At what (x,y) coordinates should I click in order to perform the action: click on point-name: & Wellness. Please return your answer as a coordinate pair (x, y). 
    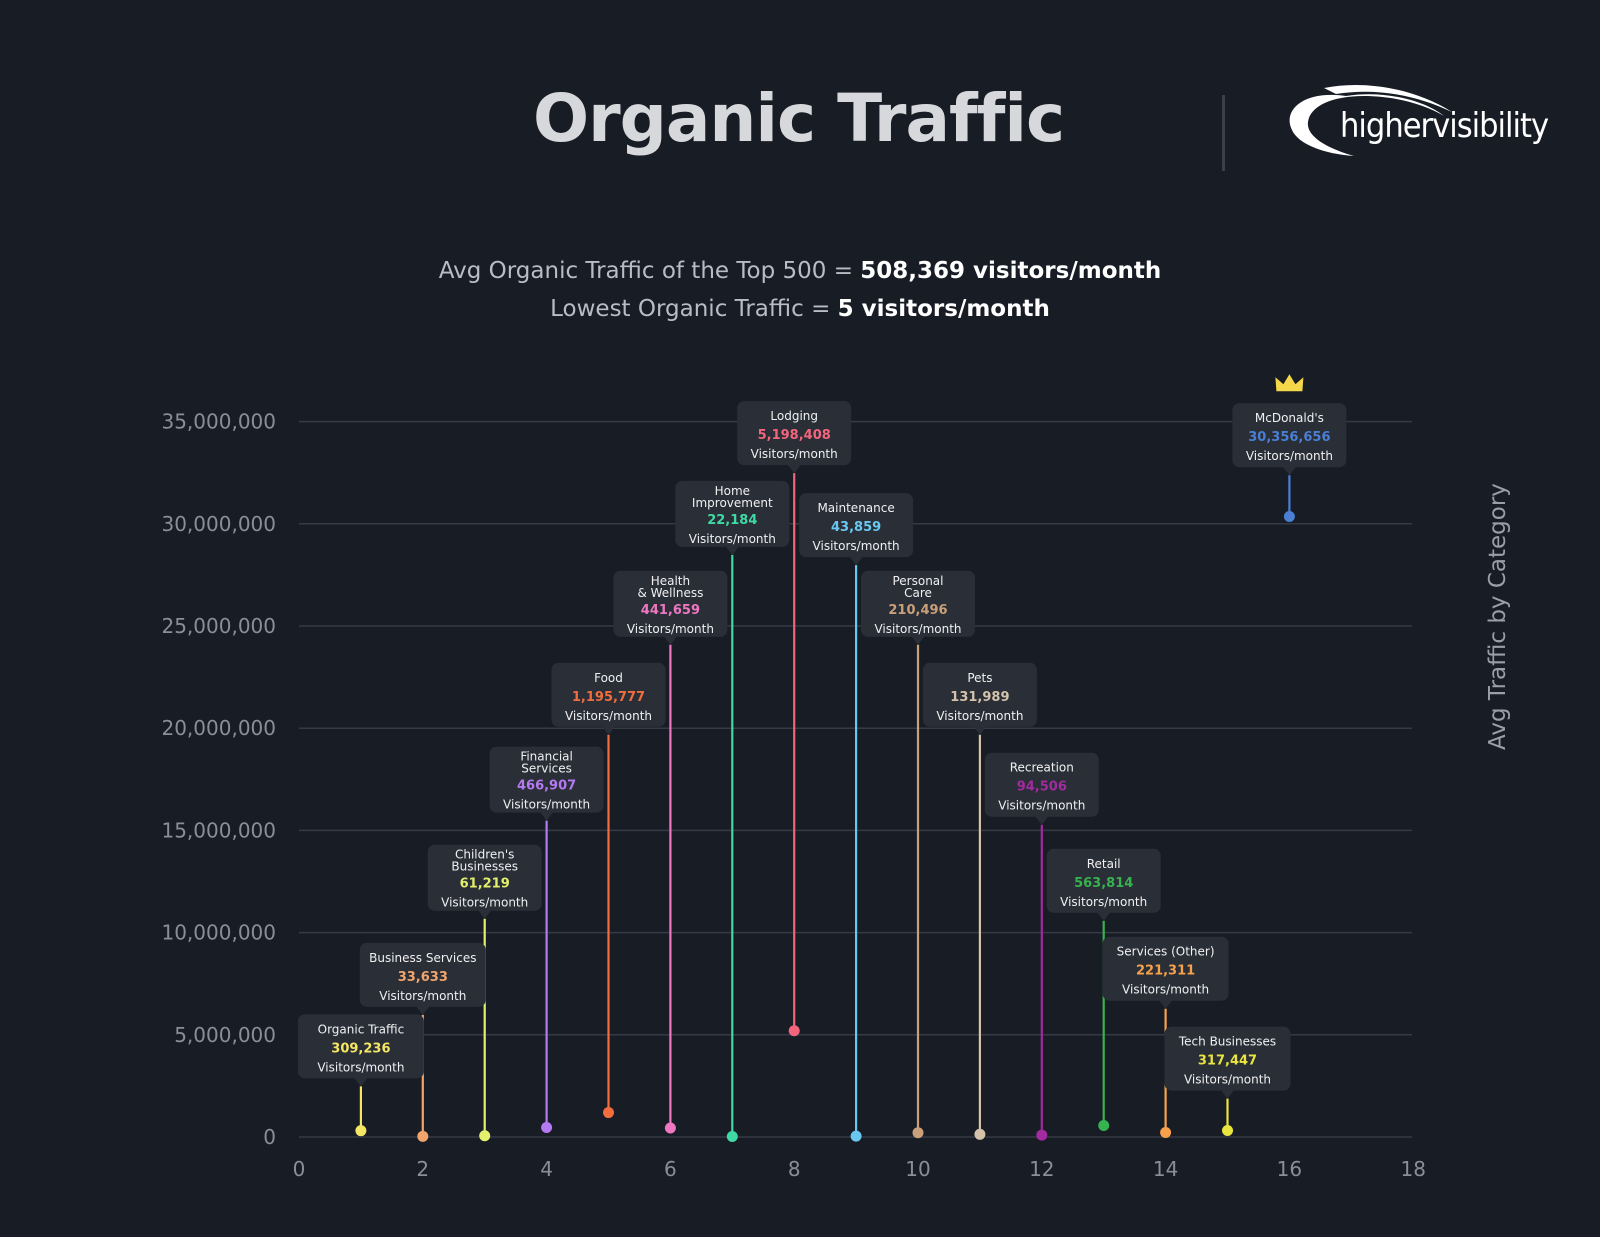
    Looking at the image, I should click on (670, 593).